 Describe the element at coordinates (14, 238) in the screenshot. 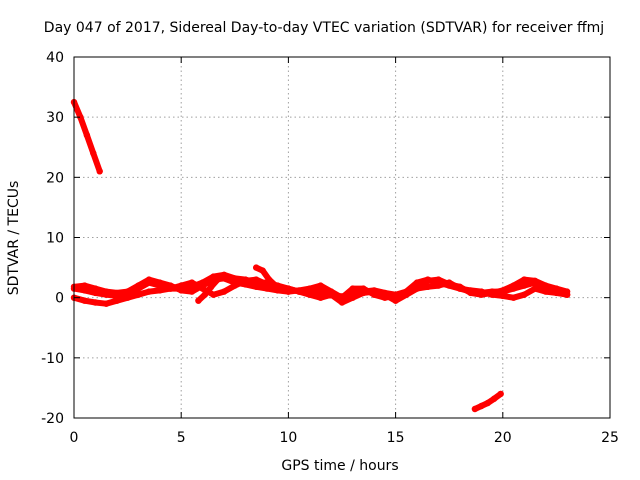

I see `y-axis-label: SDTVAR / TECUs` at that location.